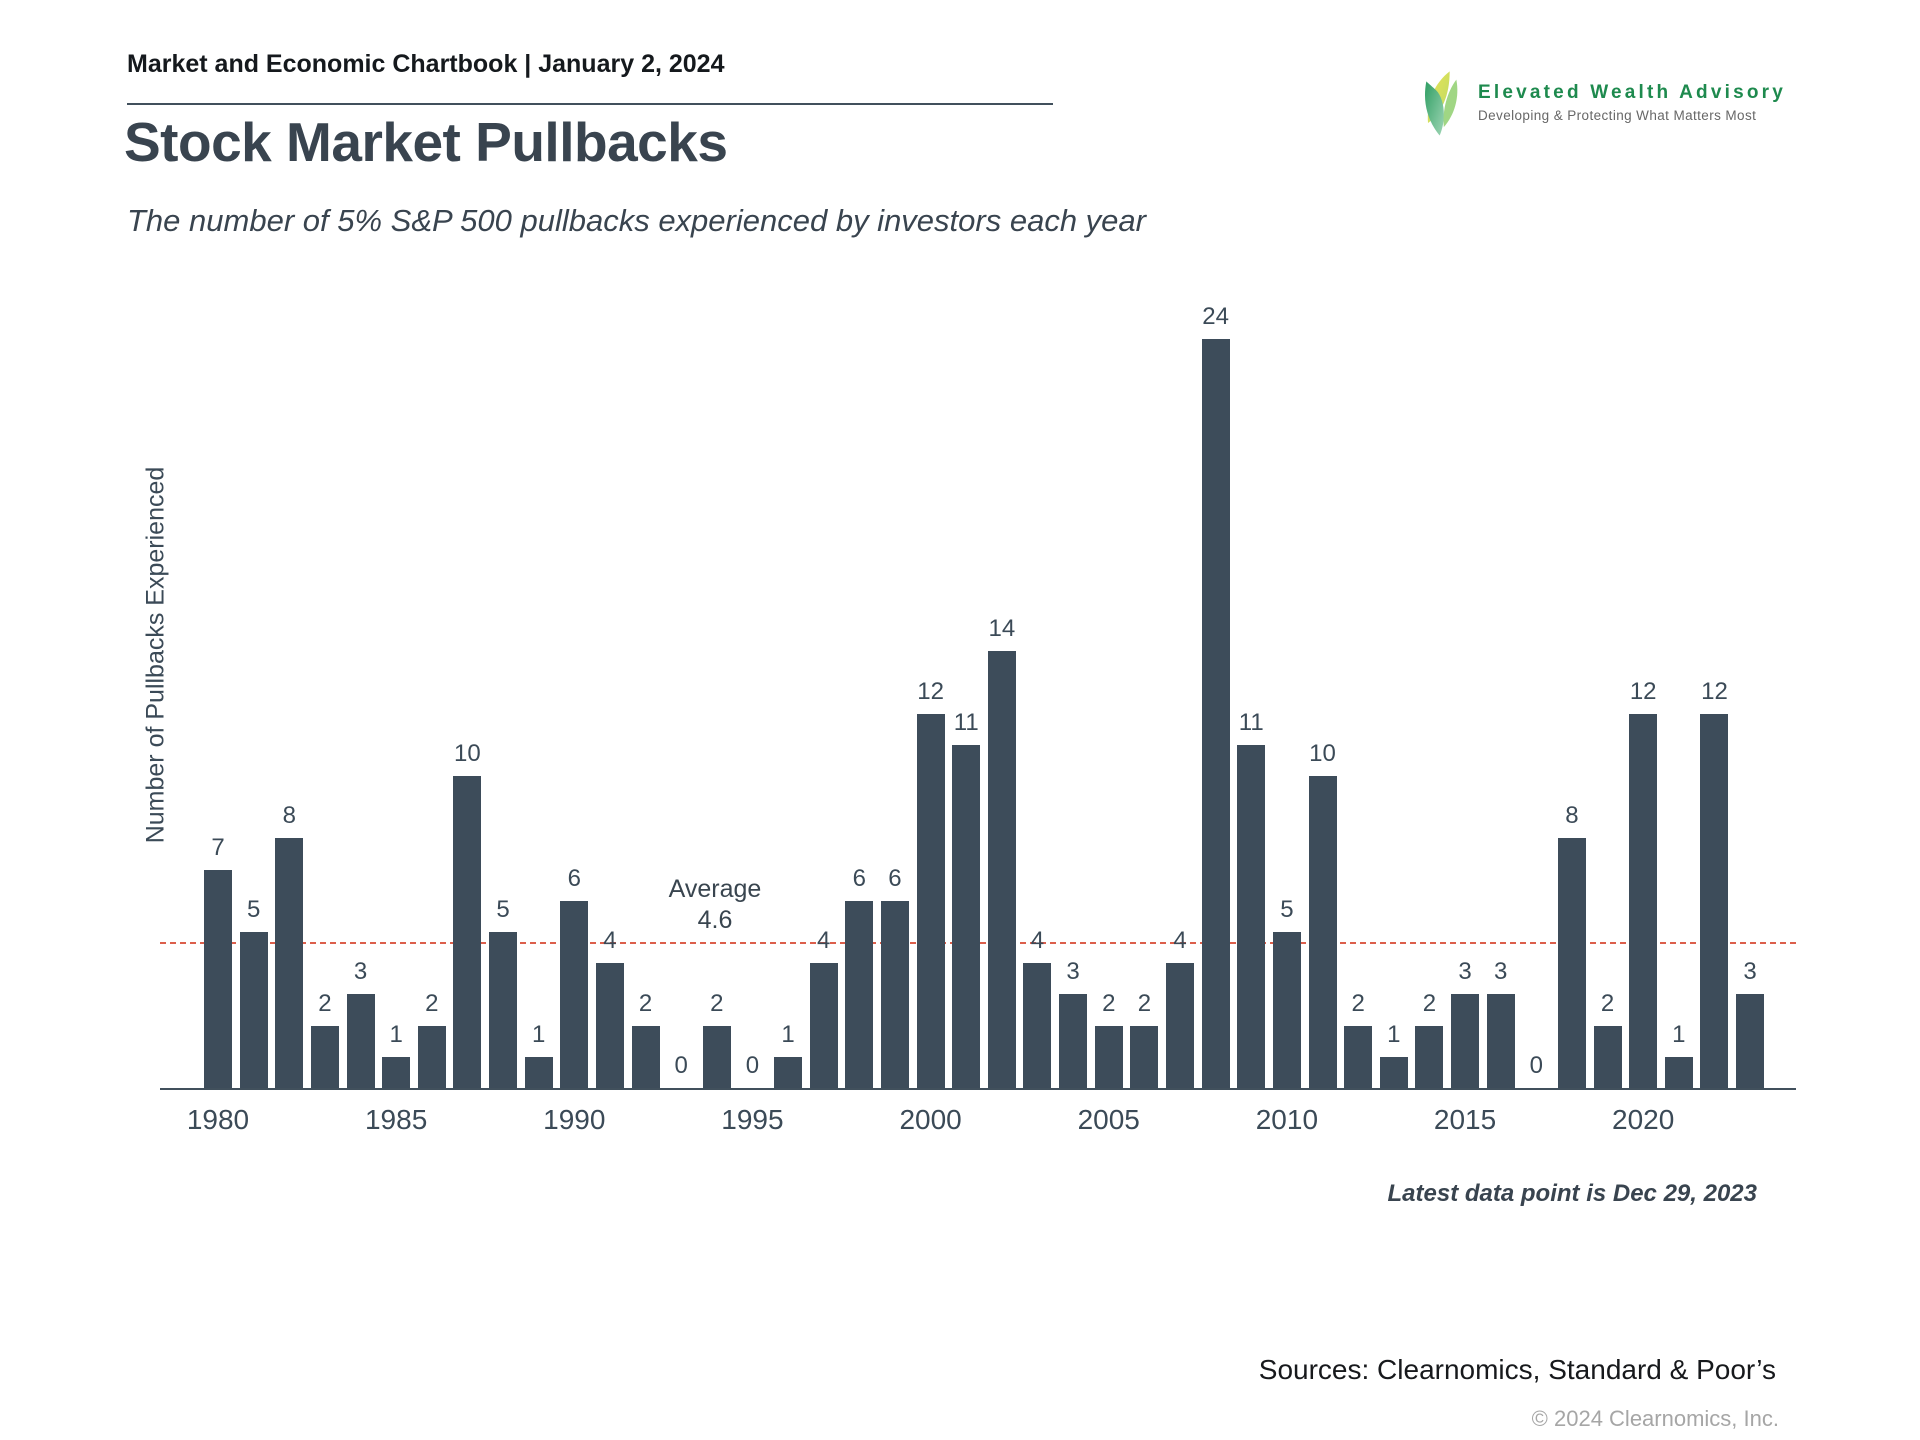 This screenshot has height=1440, width=1920. I want to click on bar-2004, so click(1073, 1041).